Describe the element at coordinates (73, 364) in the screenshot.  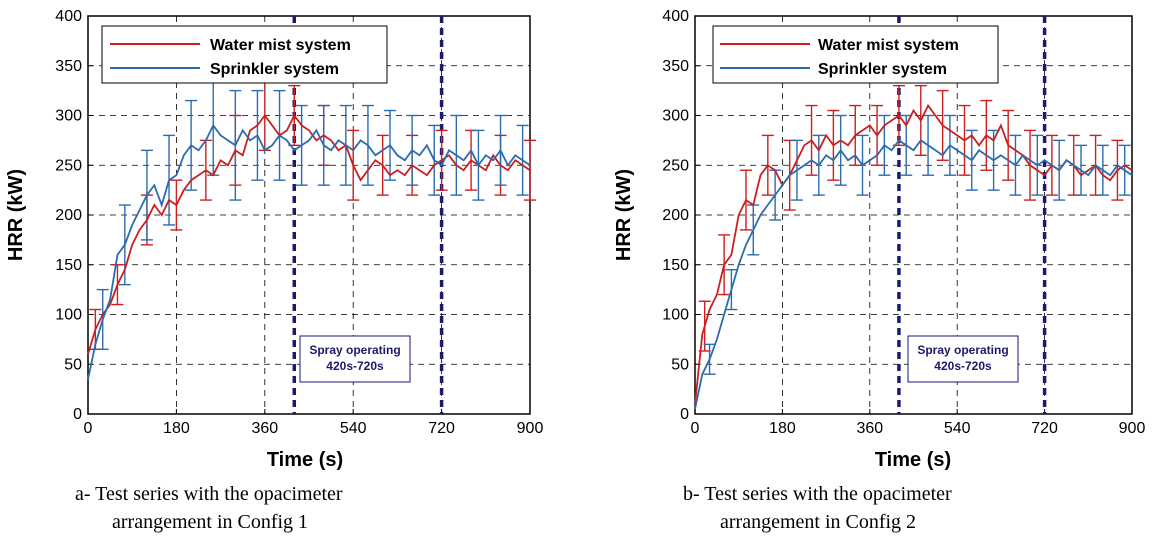
I see `y-tick-label-a: 50` at that location.